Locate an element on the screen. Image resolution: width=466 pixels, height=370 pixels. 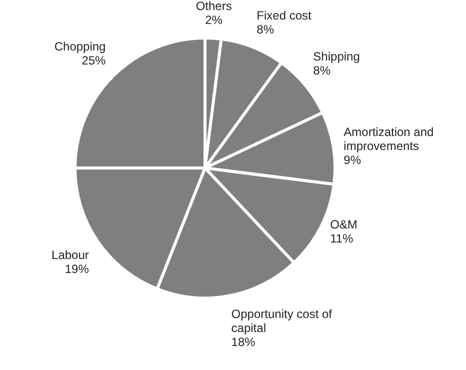
slice-label: Others is located at coordinates (214, 6).